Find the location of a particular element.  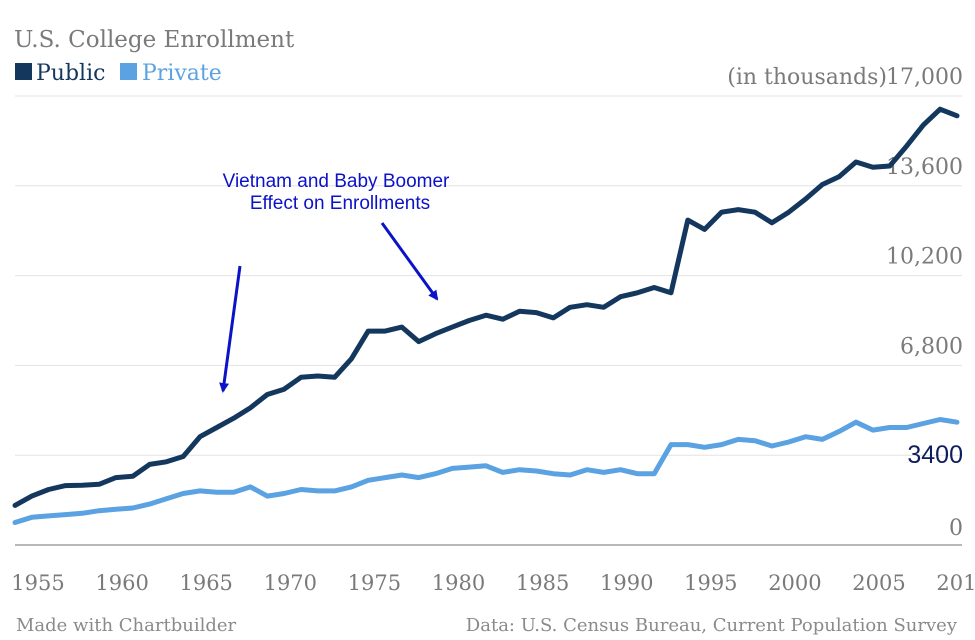

x-tick-label: 1965 is located at coordinates (205, 583).